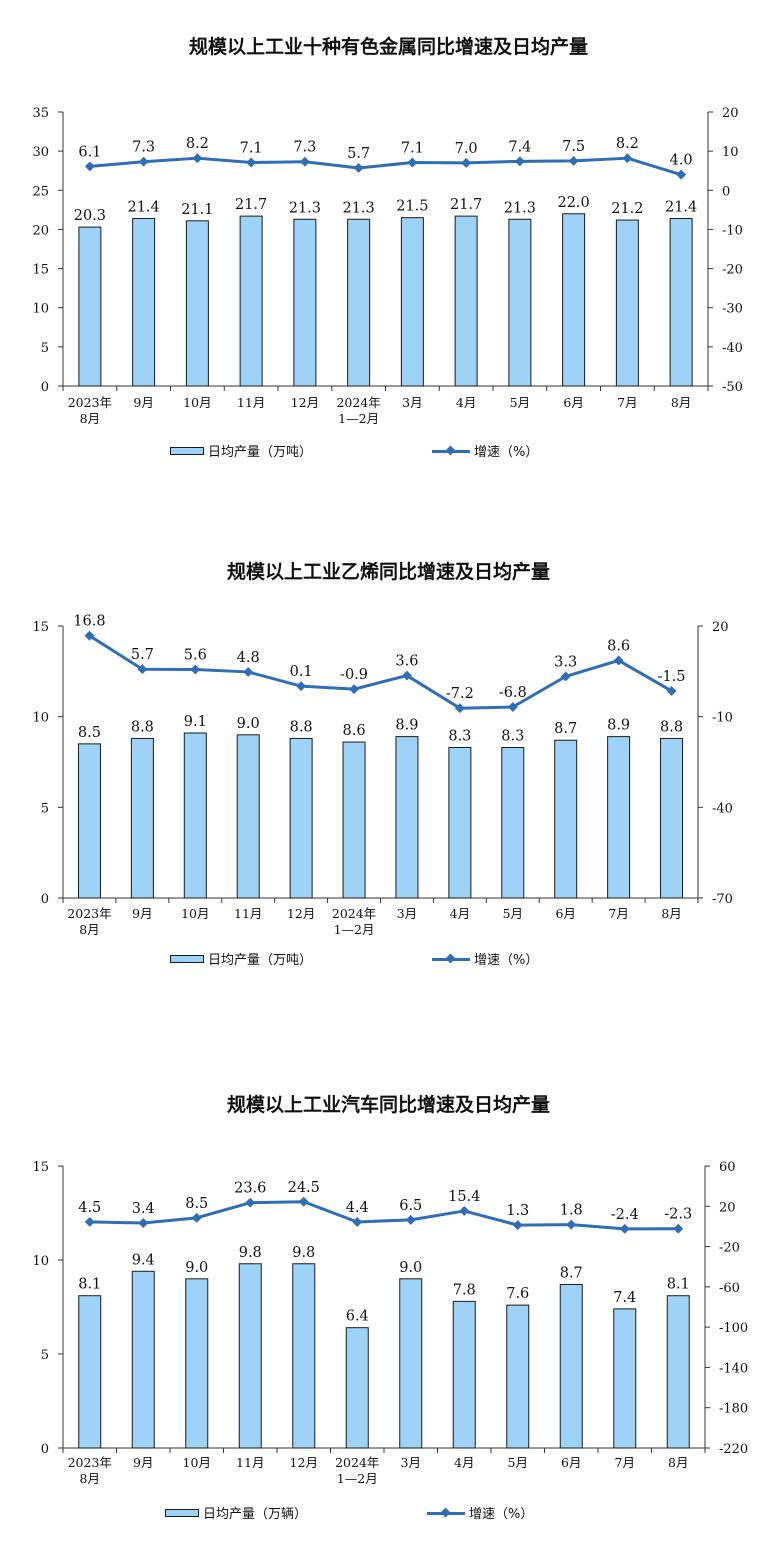  I want to click on line-data-label: 7.4, so click(519, 147).